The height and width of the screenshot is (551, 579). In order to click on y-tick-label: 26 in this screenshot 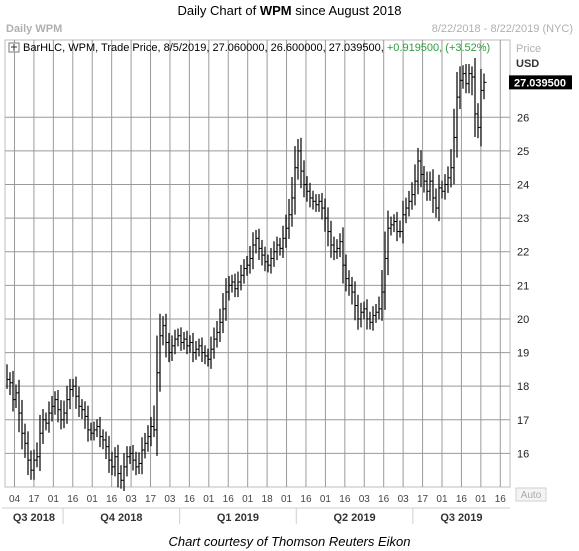, I will do `click(523, 118)`.